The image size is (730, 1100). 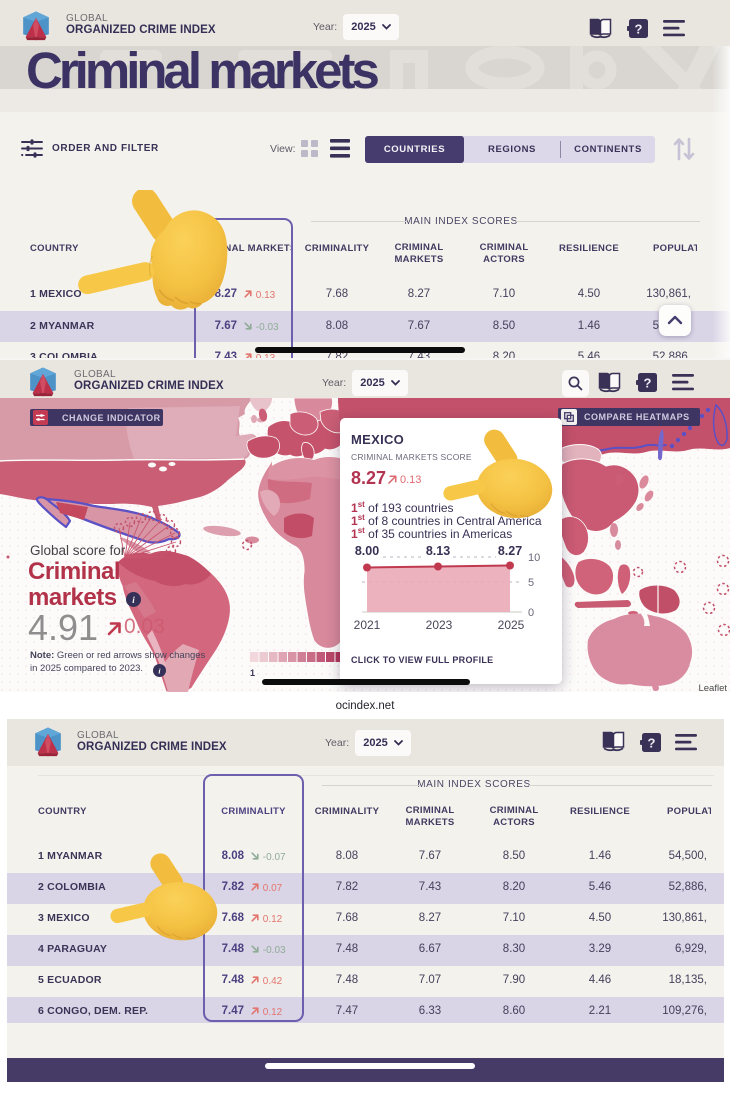 What do you see at coordinates (252, 673) in the screenshot?
I see `svg-text: 1` at bounding box center [252, 673].